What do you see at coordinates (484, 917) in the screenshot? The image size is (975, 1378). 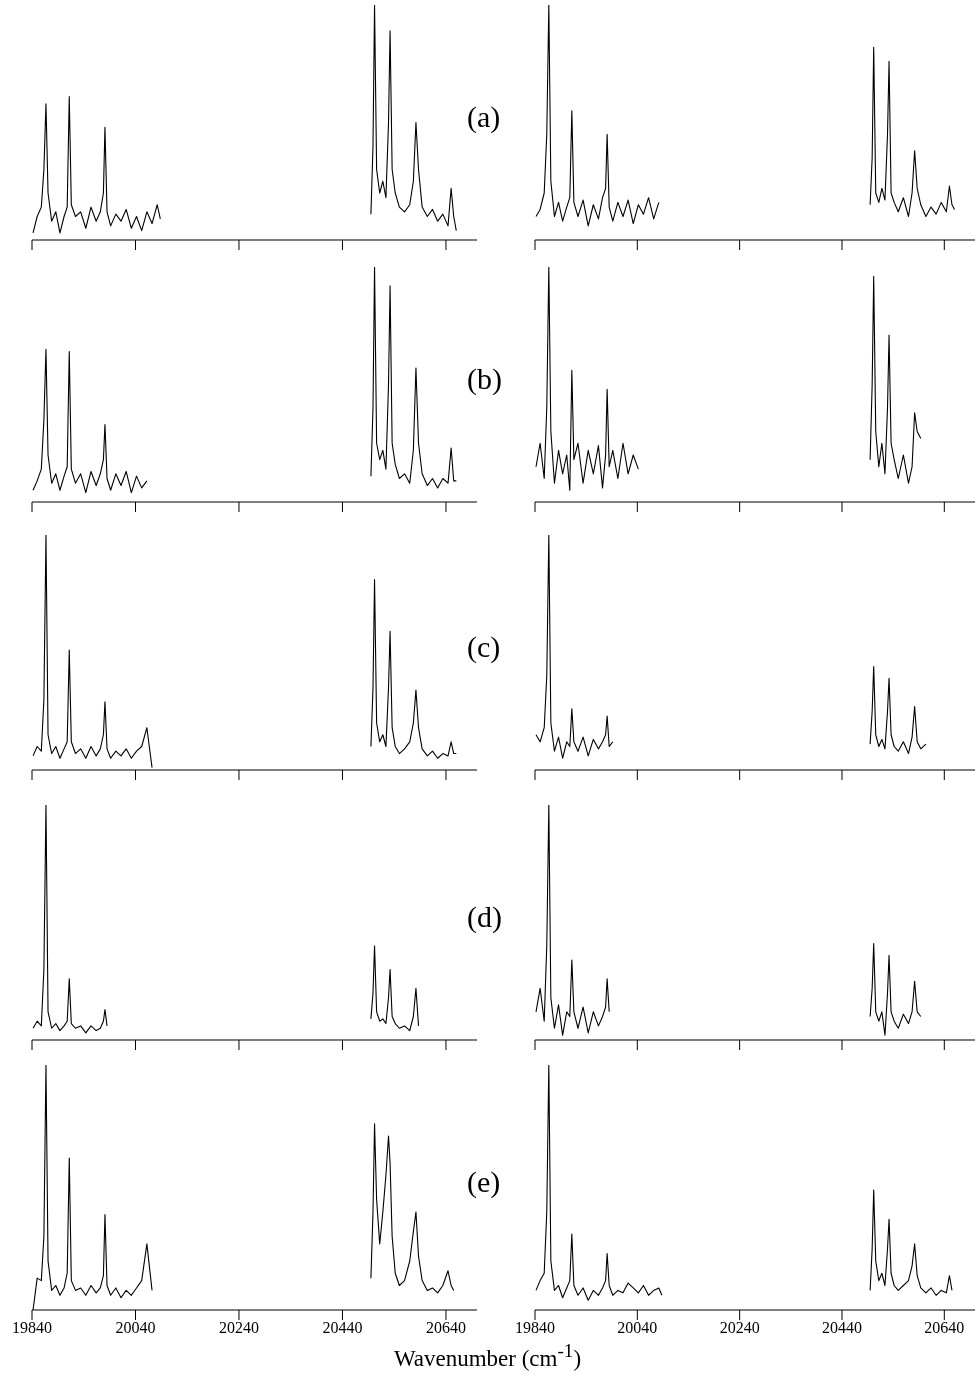 I see `annotation: (d)` at bounding box center [484, 917].